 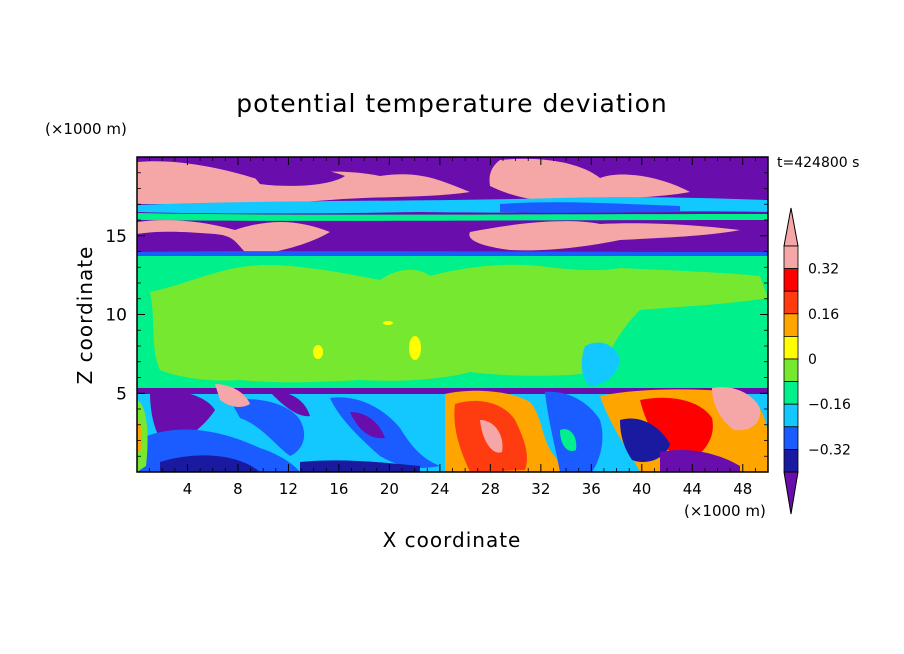 What do you see at coordinates (86, 129) in the screenshot?
I see `y-unit-label: (×1000 m)` at bounding box center [86, 129].